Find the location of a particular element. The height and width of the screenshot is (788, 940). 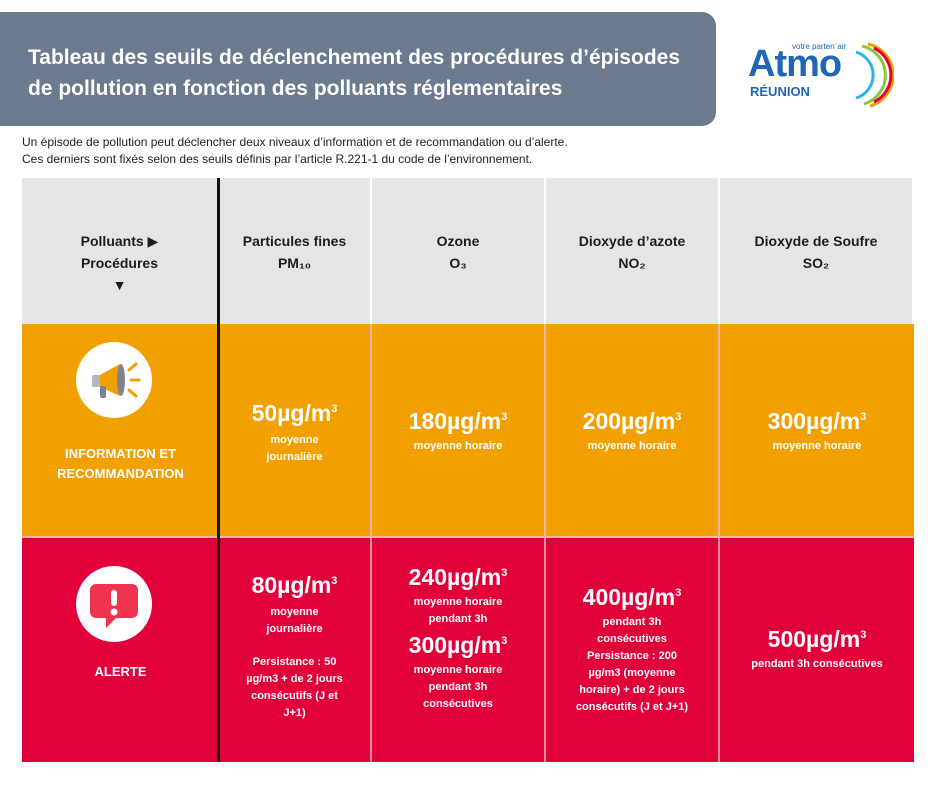

alert-bubble-icon is located at coordinates (114, 604).